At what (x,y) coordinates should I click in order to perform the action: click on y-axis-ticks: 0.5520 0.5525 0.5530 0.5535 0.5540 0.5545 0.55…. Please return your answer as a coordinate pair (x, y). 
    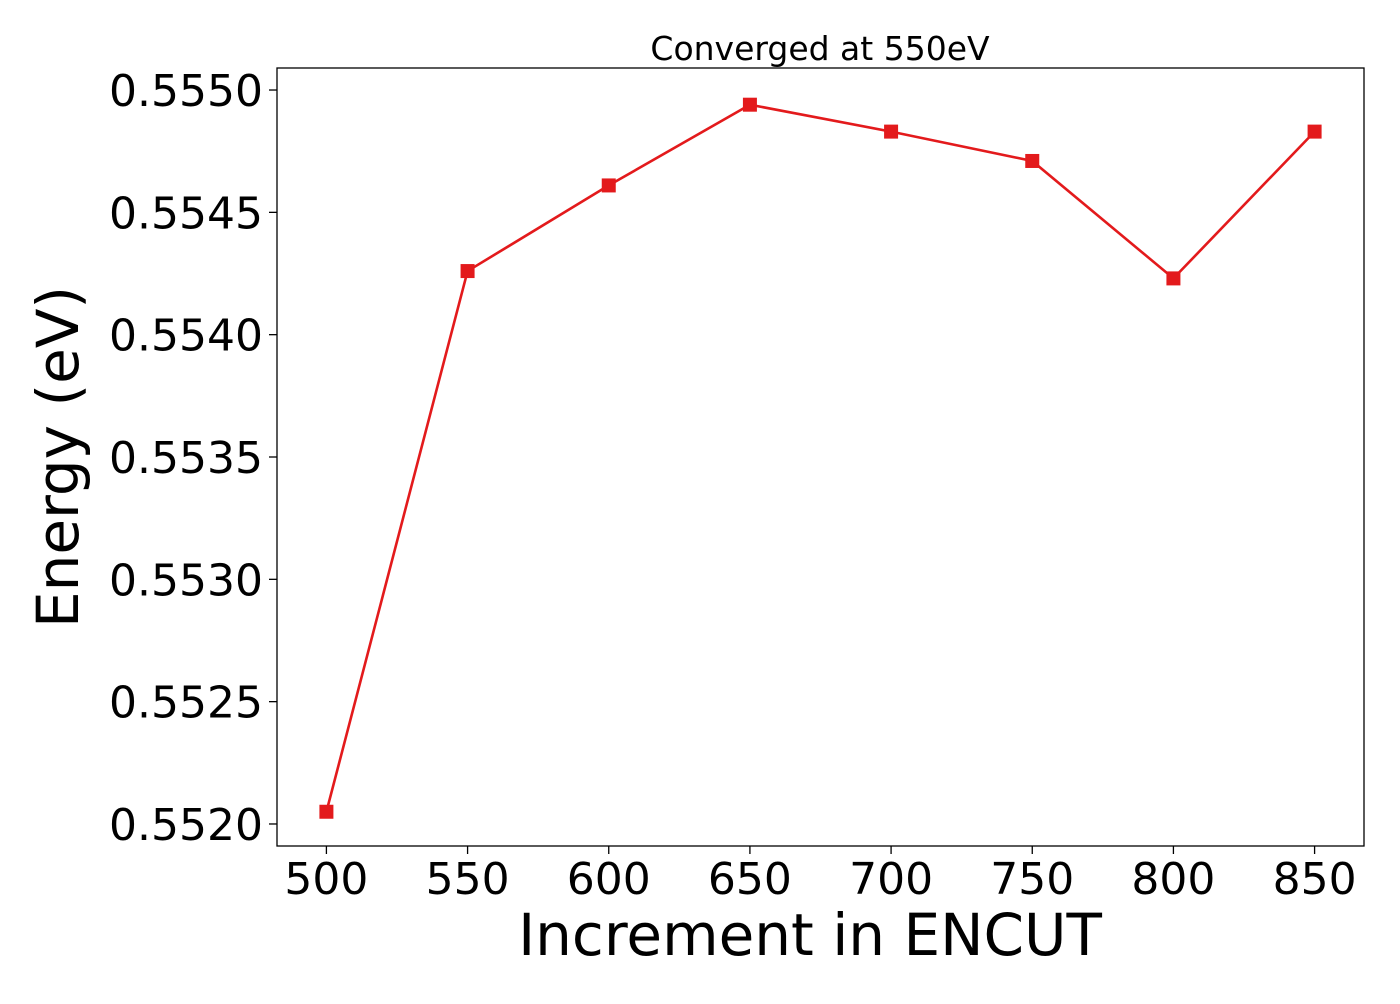
    Looking at the image, I should click on (193, 458).